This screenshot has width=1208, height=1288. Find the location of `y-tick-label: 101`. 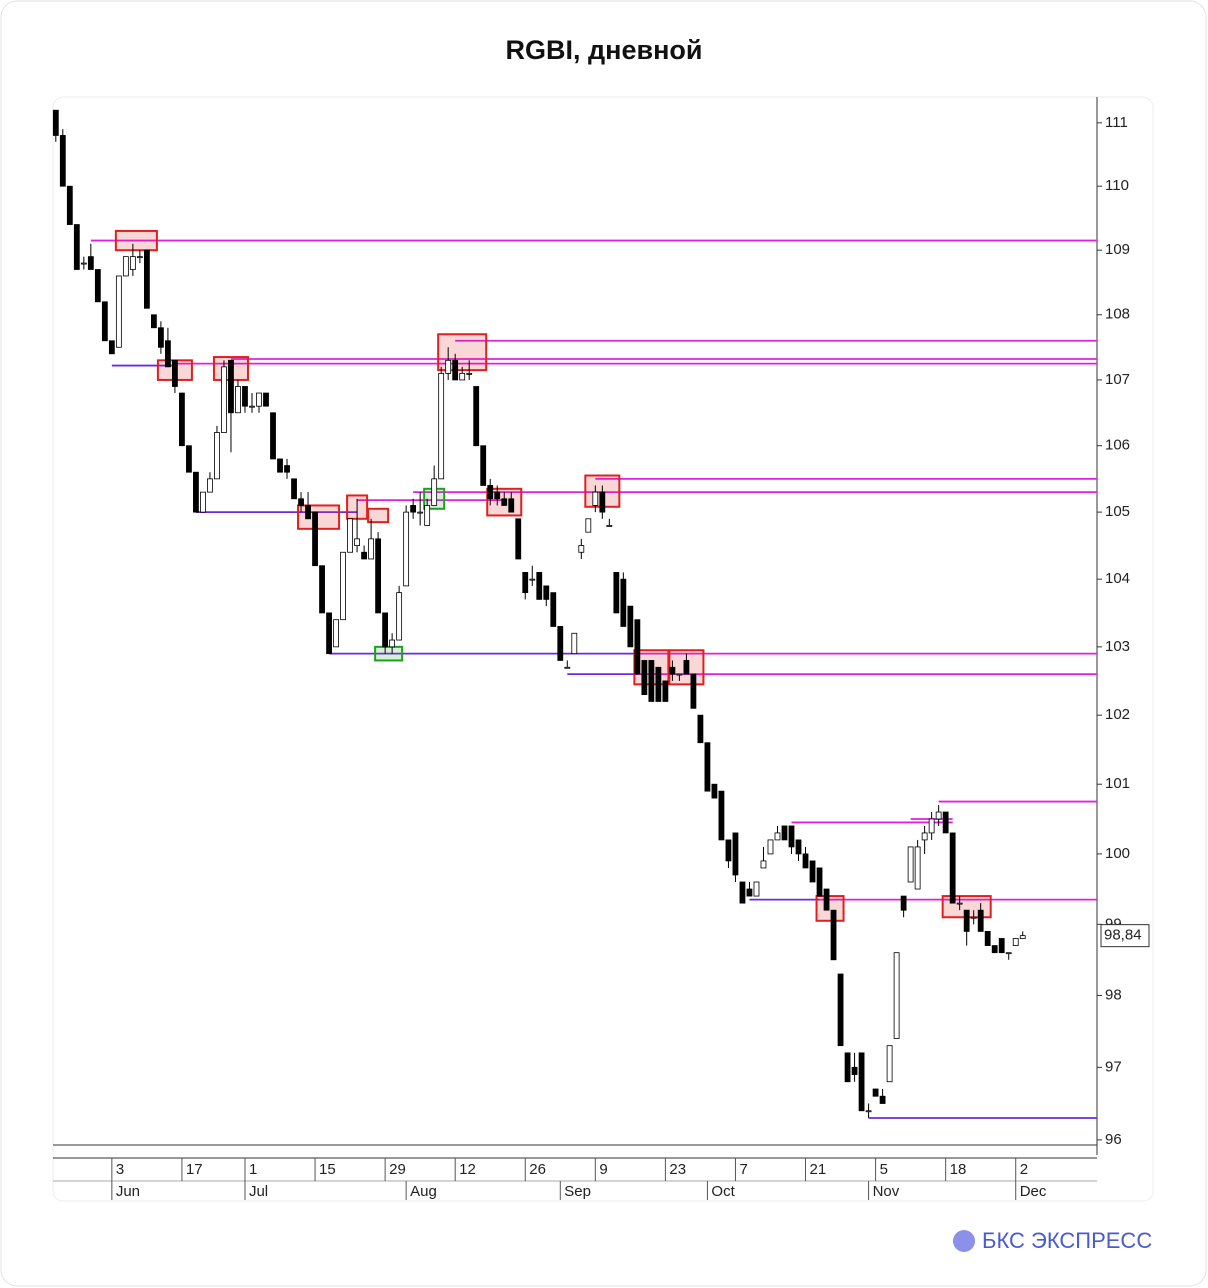

y-tick-label: 101 is located at coordinates (1117, 783).